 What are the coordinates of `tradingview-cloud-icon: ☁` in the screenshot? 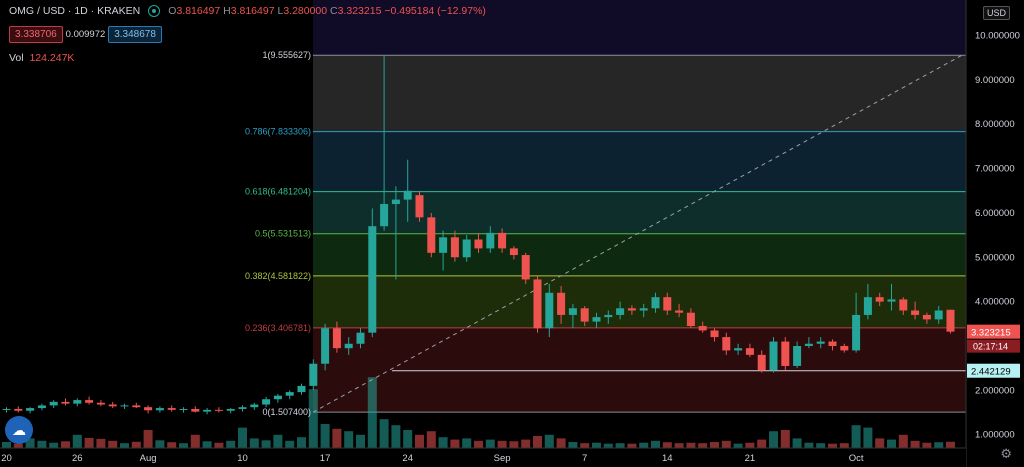 It's located at (19, 430).